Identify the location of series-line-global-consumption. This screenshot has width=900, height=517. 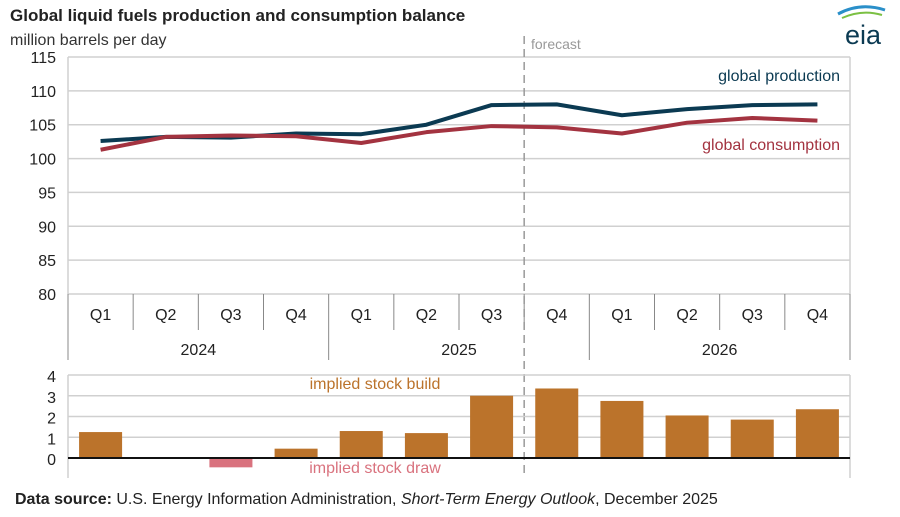
(459, 133).